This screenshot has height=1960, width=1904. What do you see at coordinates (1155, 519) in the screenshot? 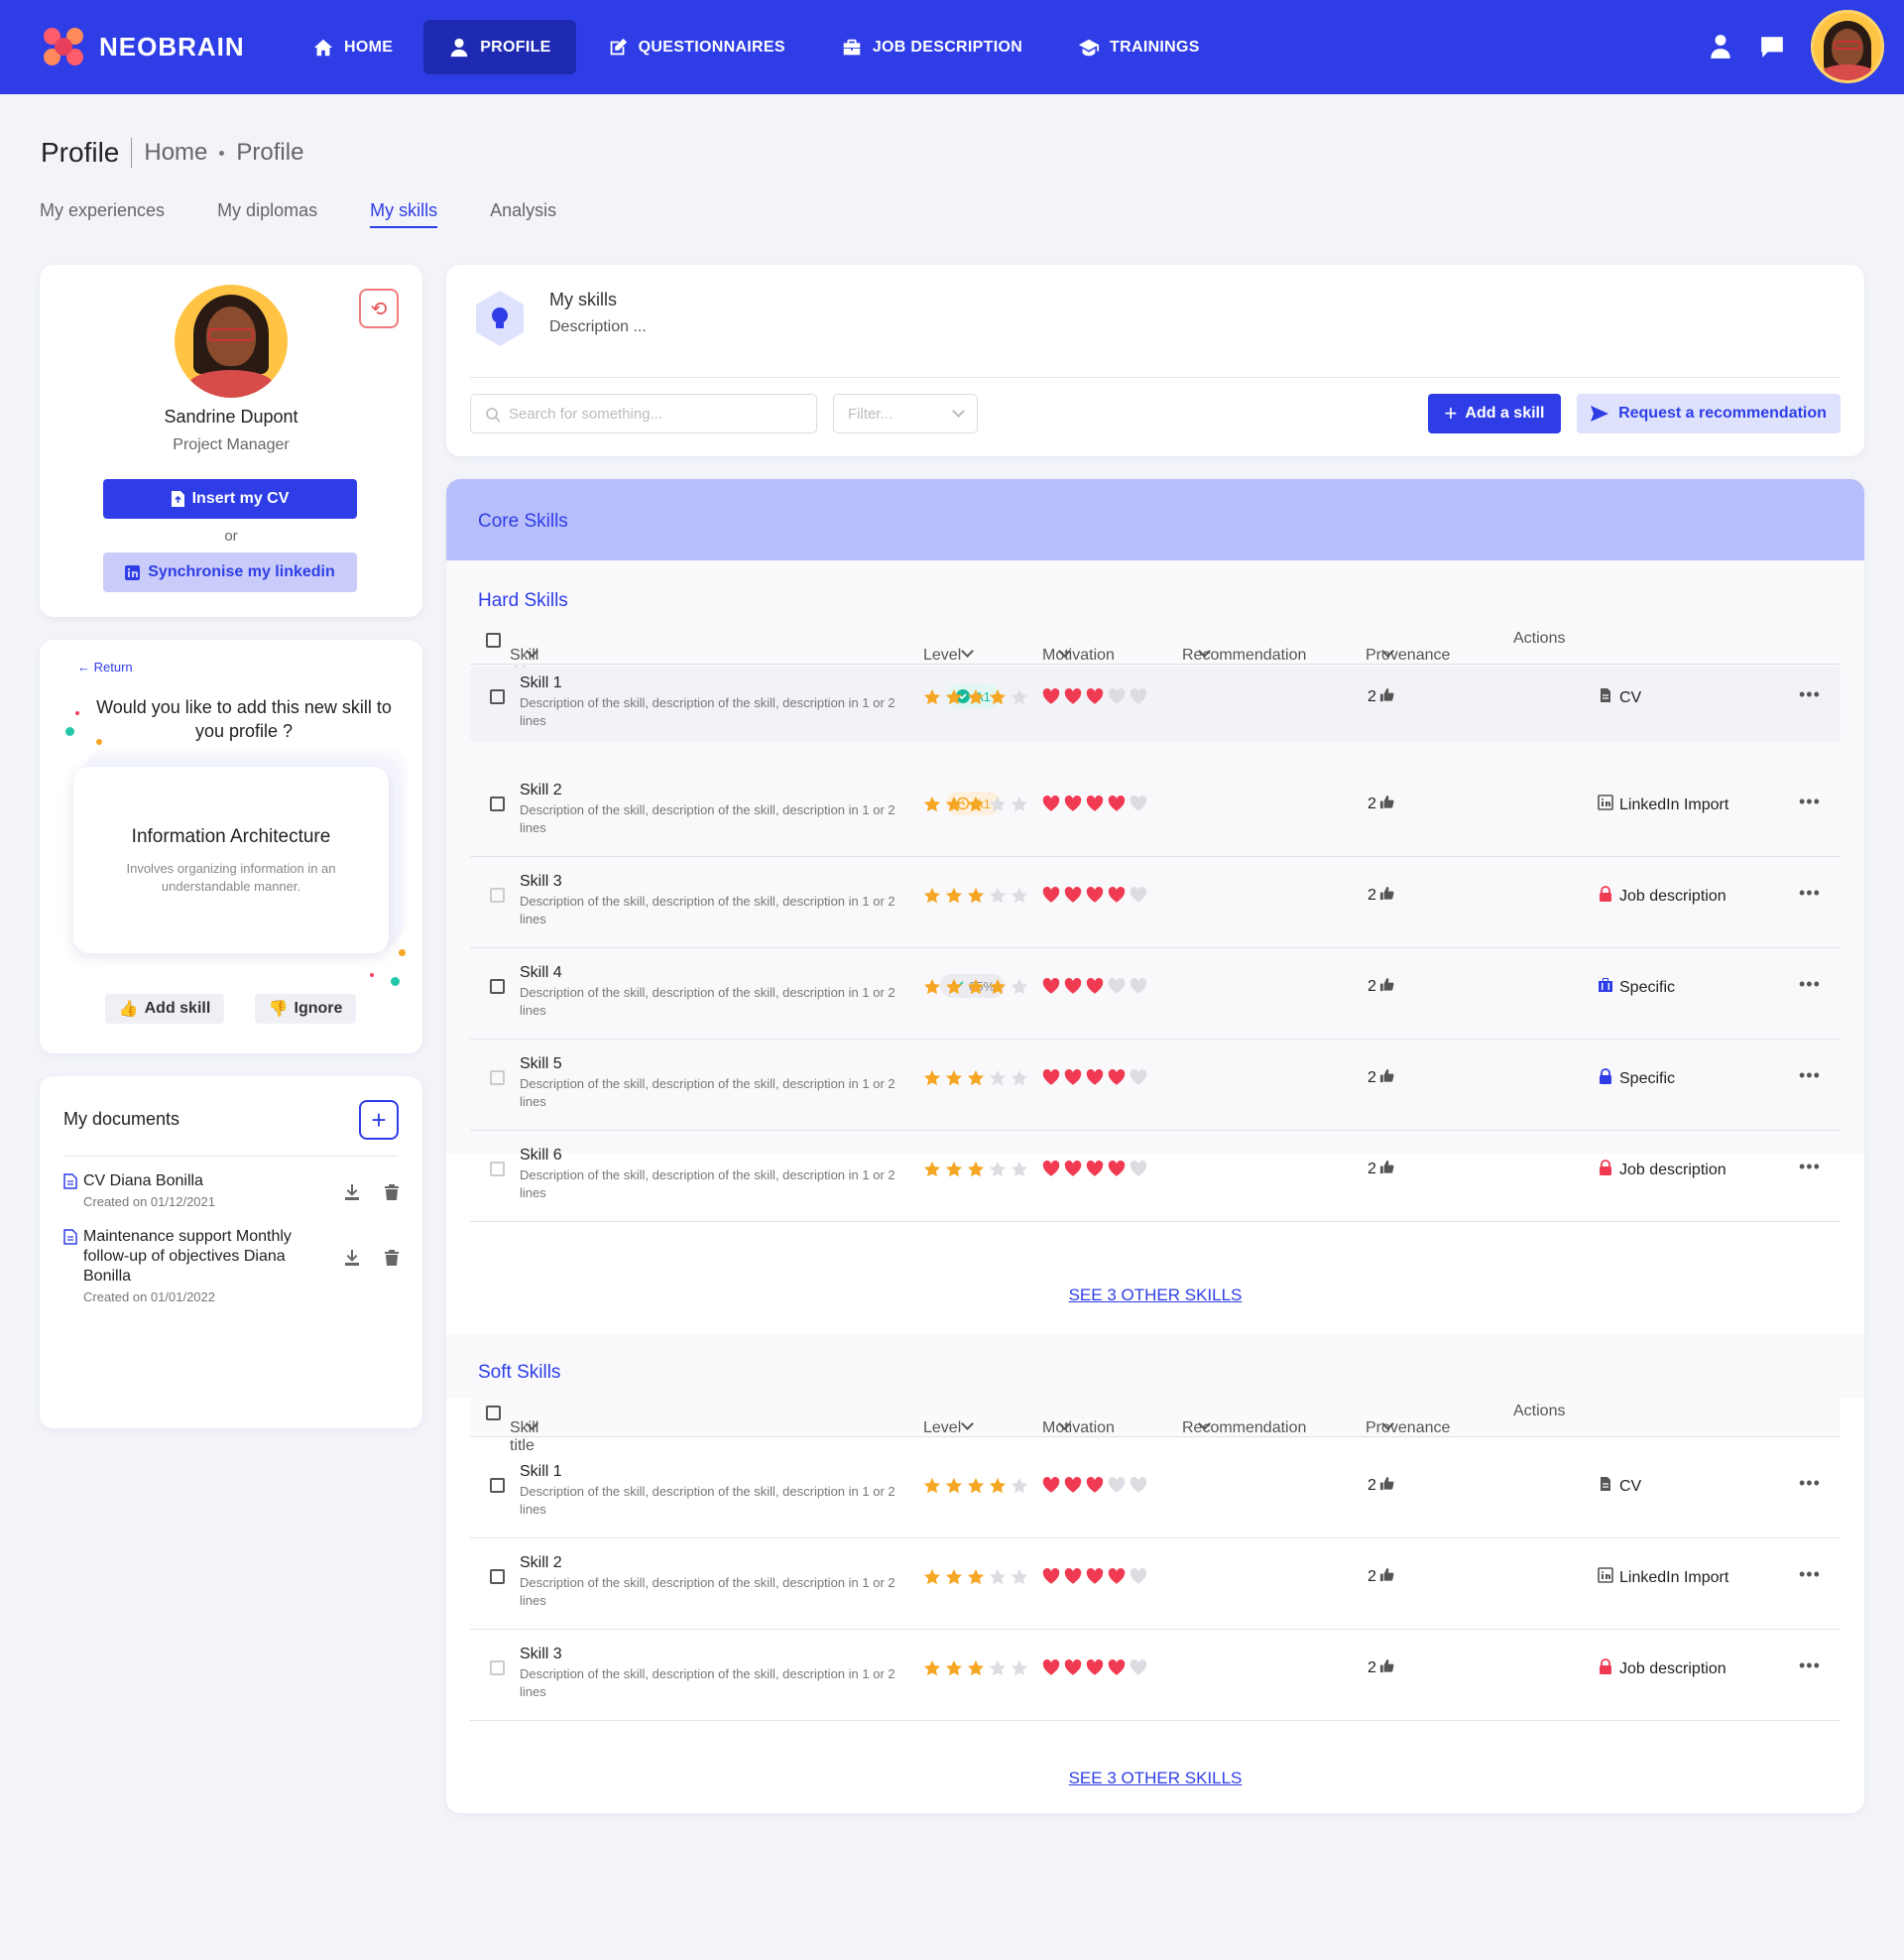
I see `core-skills-header: Core Skills` at bounding box center [1155, 519].